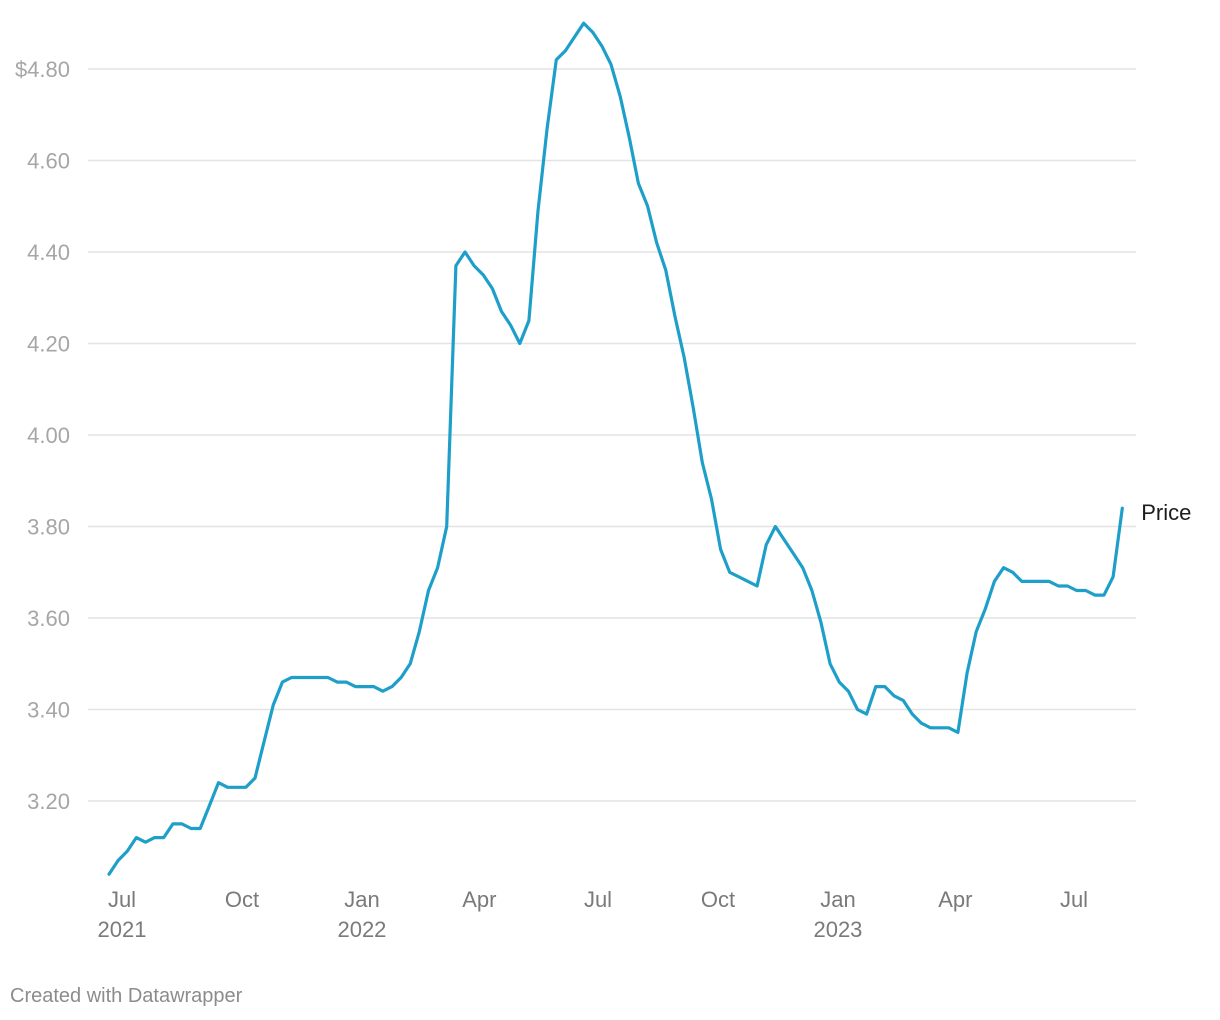  Describe the element at coordinates (48, 527) in the screenshot. I see `y-tick-label-3: 3.80` at that location.